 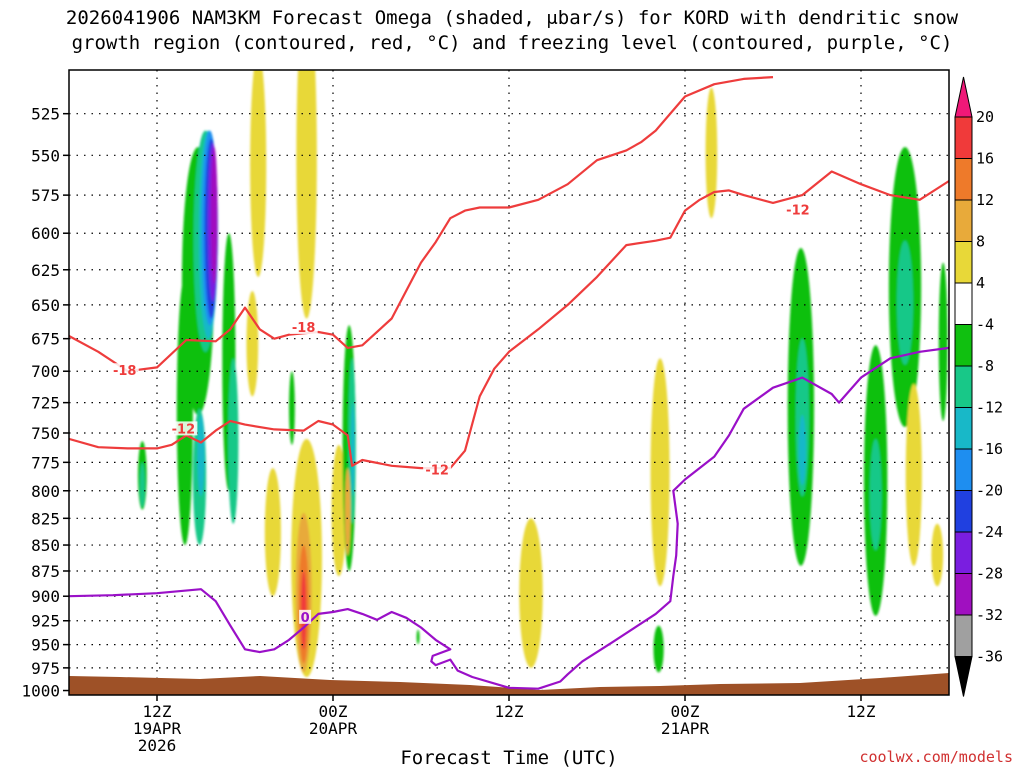 I want to click on y-tick-label: 975, so click(x=45, y=668).